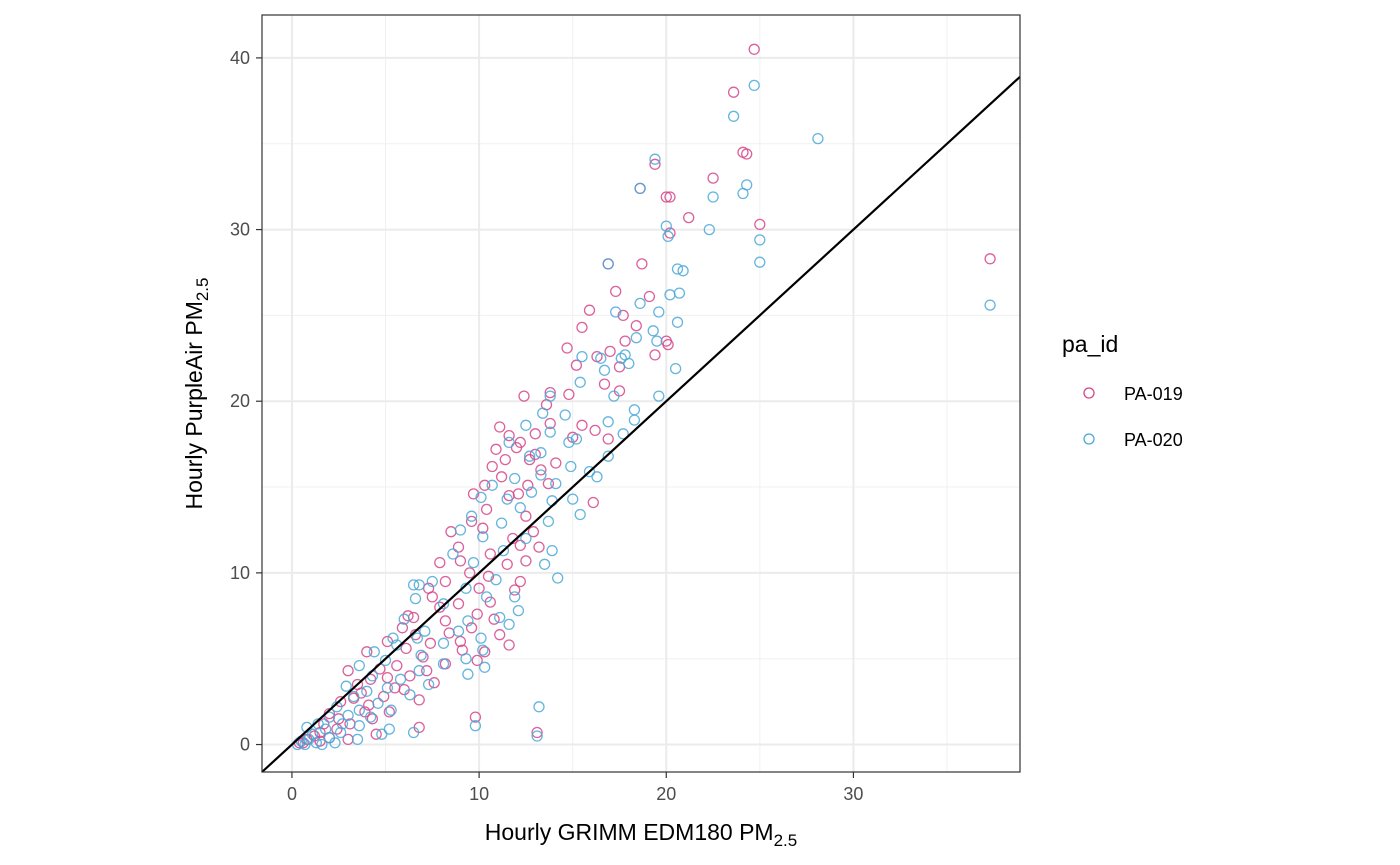 This screenshot has height=865, width=1400. I want to click on legend-title: pa_id, so click(1090, 344).